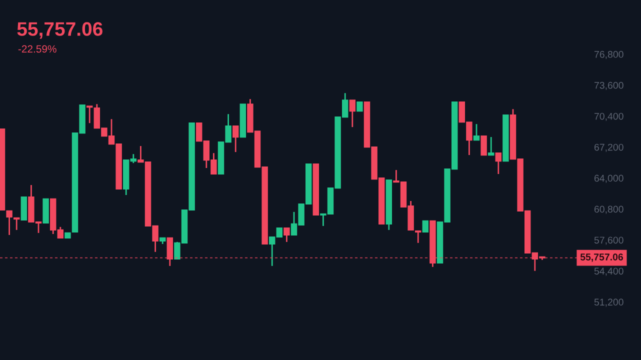 The image size is (641, 360). What do you see at coordinates (59, 30) in the screenshot?
I see `text: 55,757.06` at bounding box center [59, 30].